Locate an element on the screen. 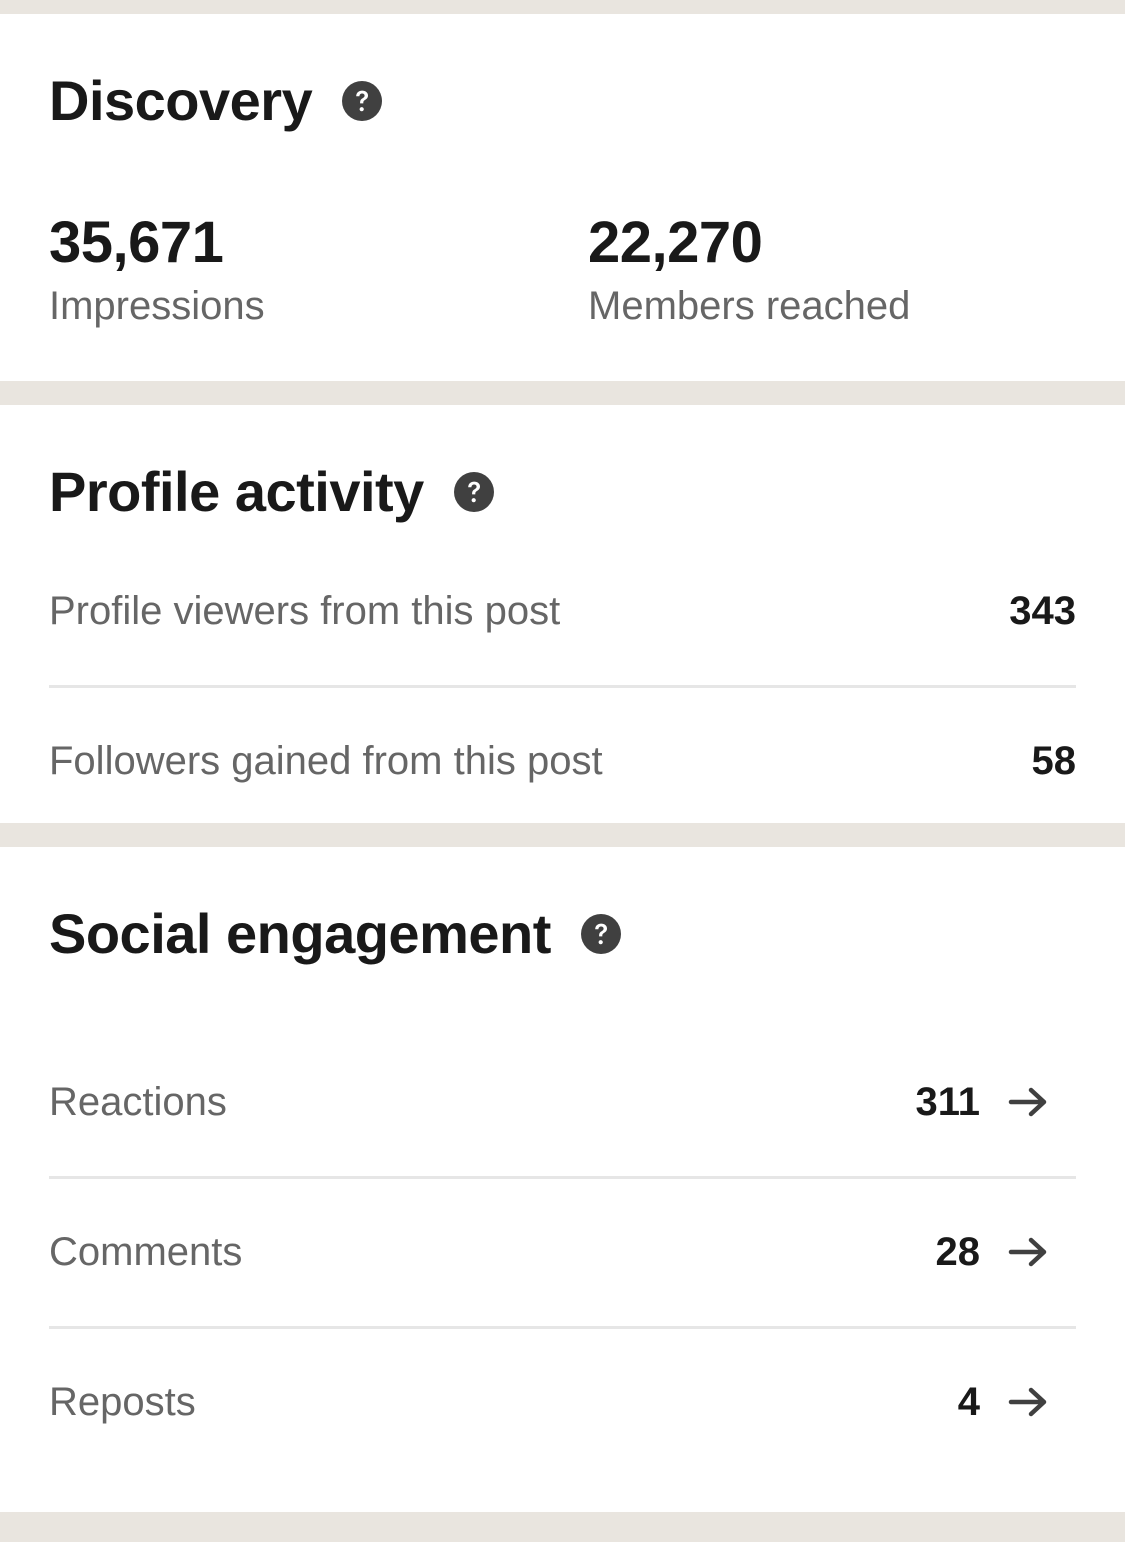  followers-gained-row: Followers gained from this post 58 is located at coordinates (562, 761).